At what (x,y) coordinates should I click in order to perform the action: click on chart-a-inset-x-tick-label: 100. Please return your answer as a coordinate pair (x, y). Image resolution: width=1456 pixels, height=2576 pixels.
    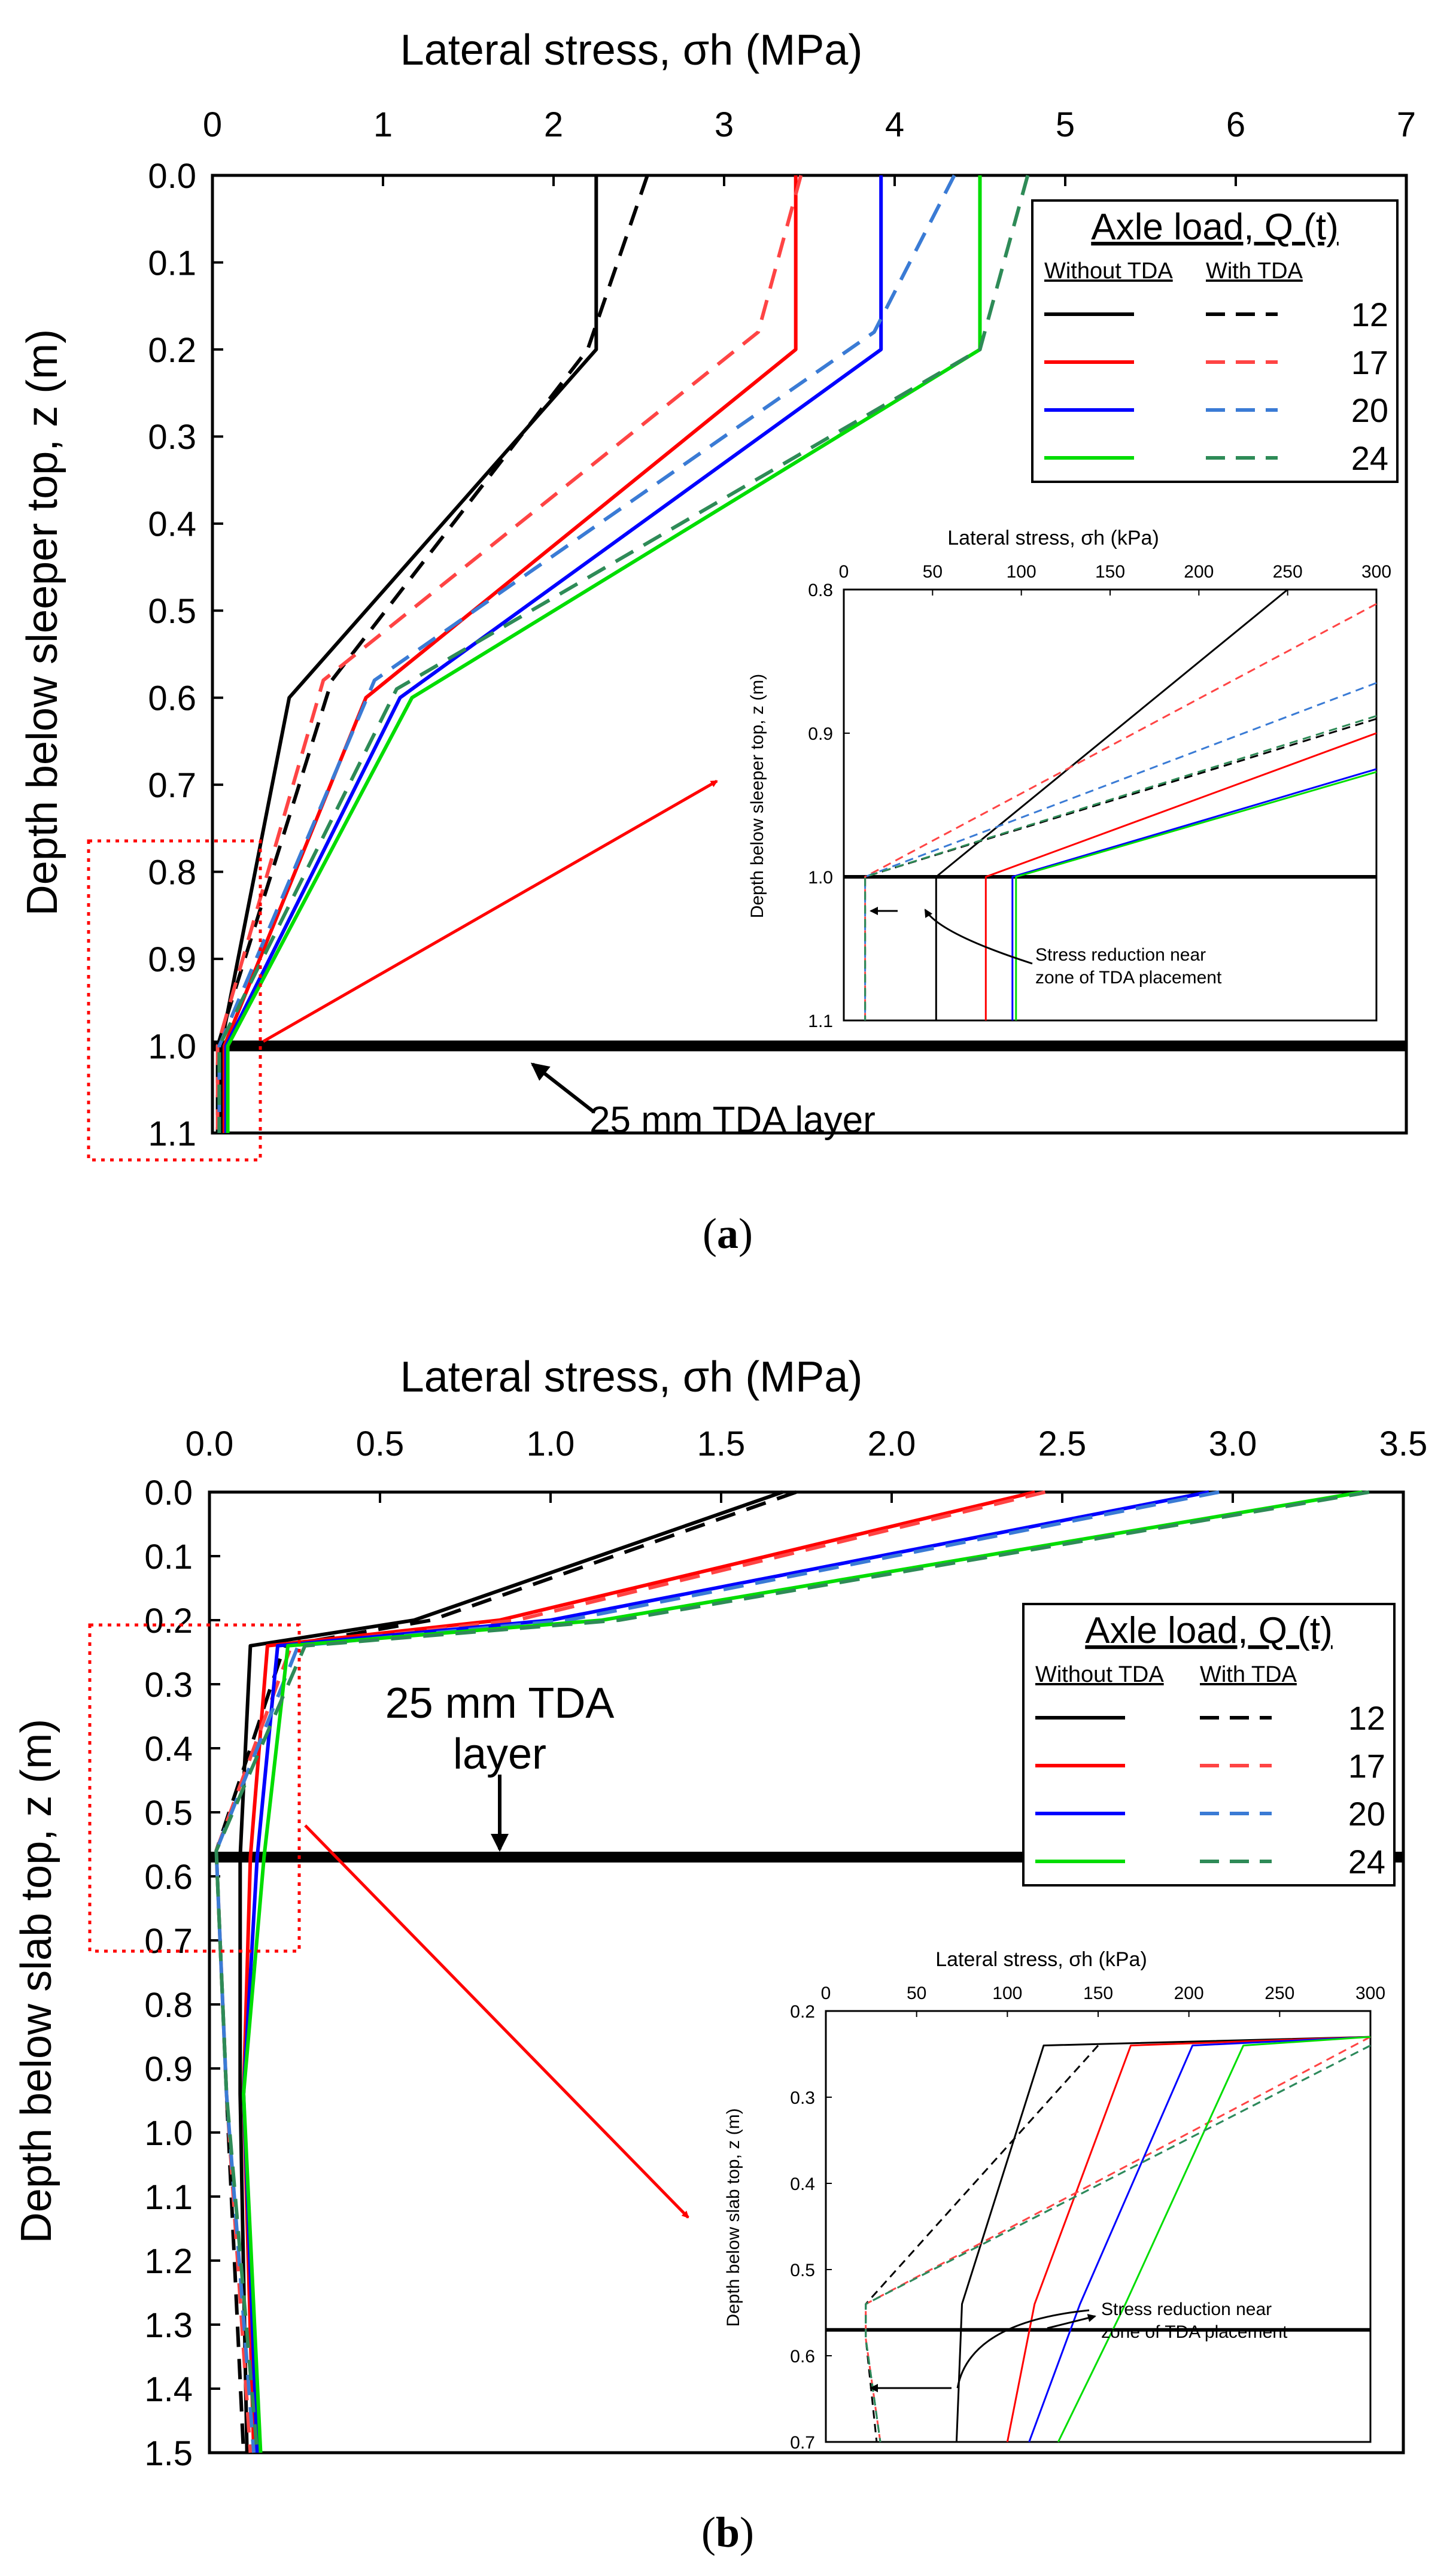
    Looking at the image, I should click on (1021, 572).